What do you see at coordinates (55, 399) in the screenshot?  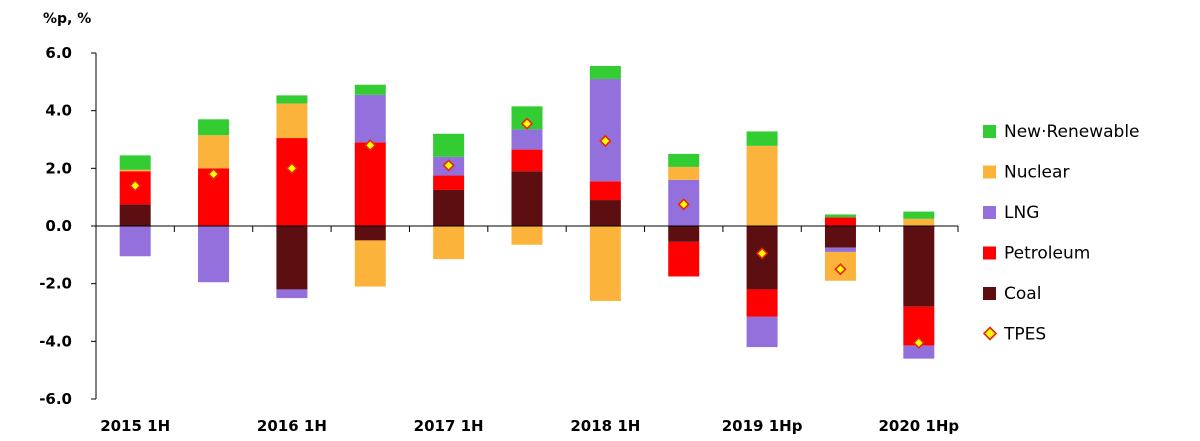 I see `y-tick-label: -6.0` at bounding box center [55, 399].